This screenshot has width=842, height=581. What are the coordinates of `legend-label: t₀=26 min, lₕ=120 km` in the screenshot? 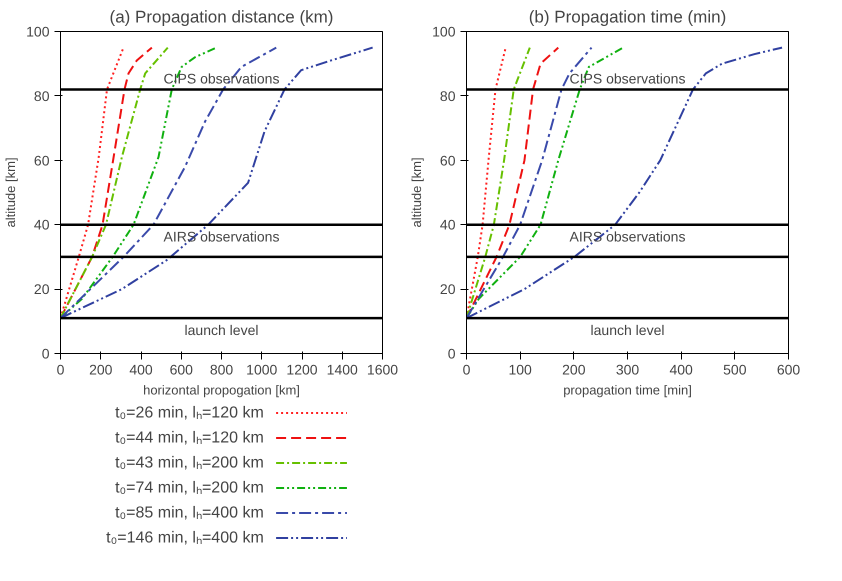 It's located at (189, 413).